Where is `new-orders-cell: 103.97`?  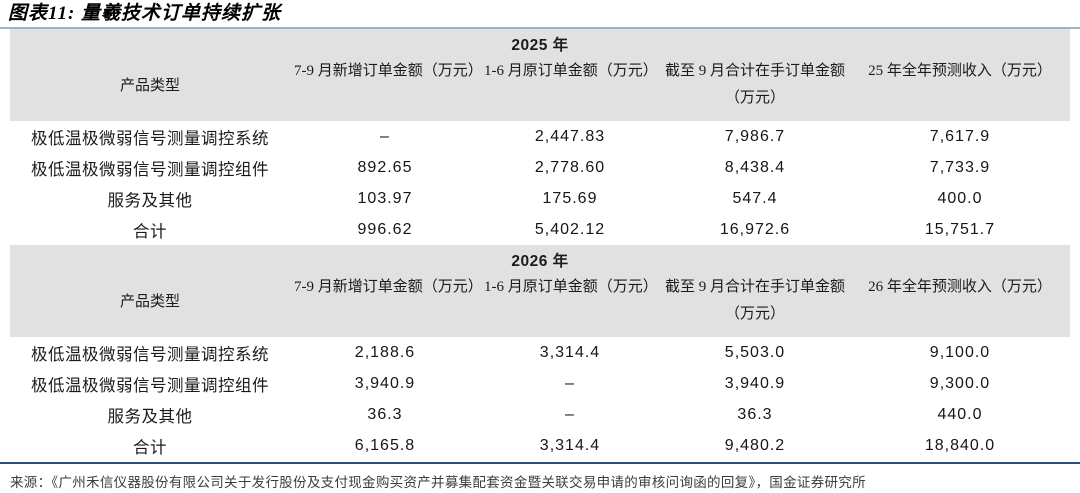 new-orders-cell: 103.97 is located at coordinates (385, 198).